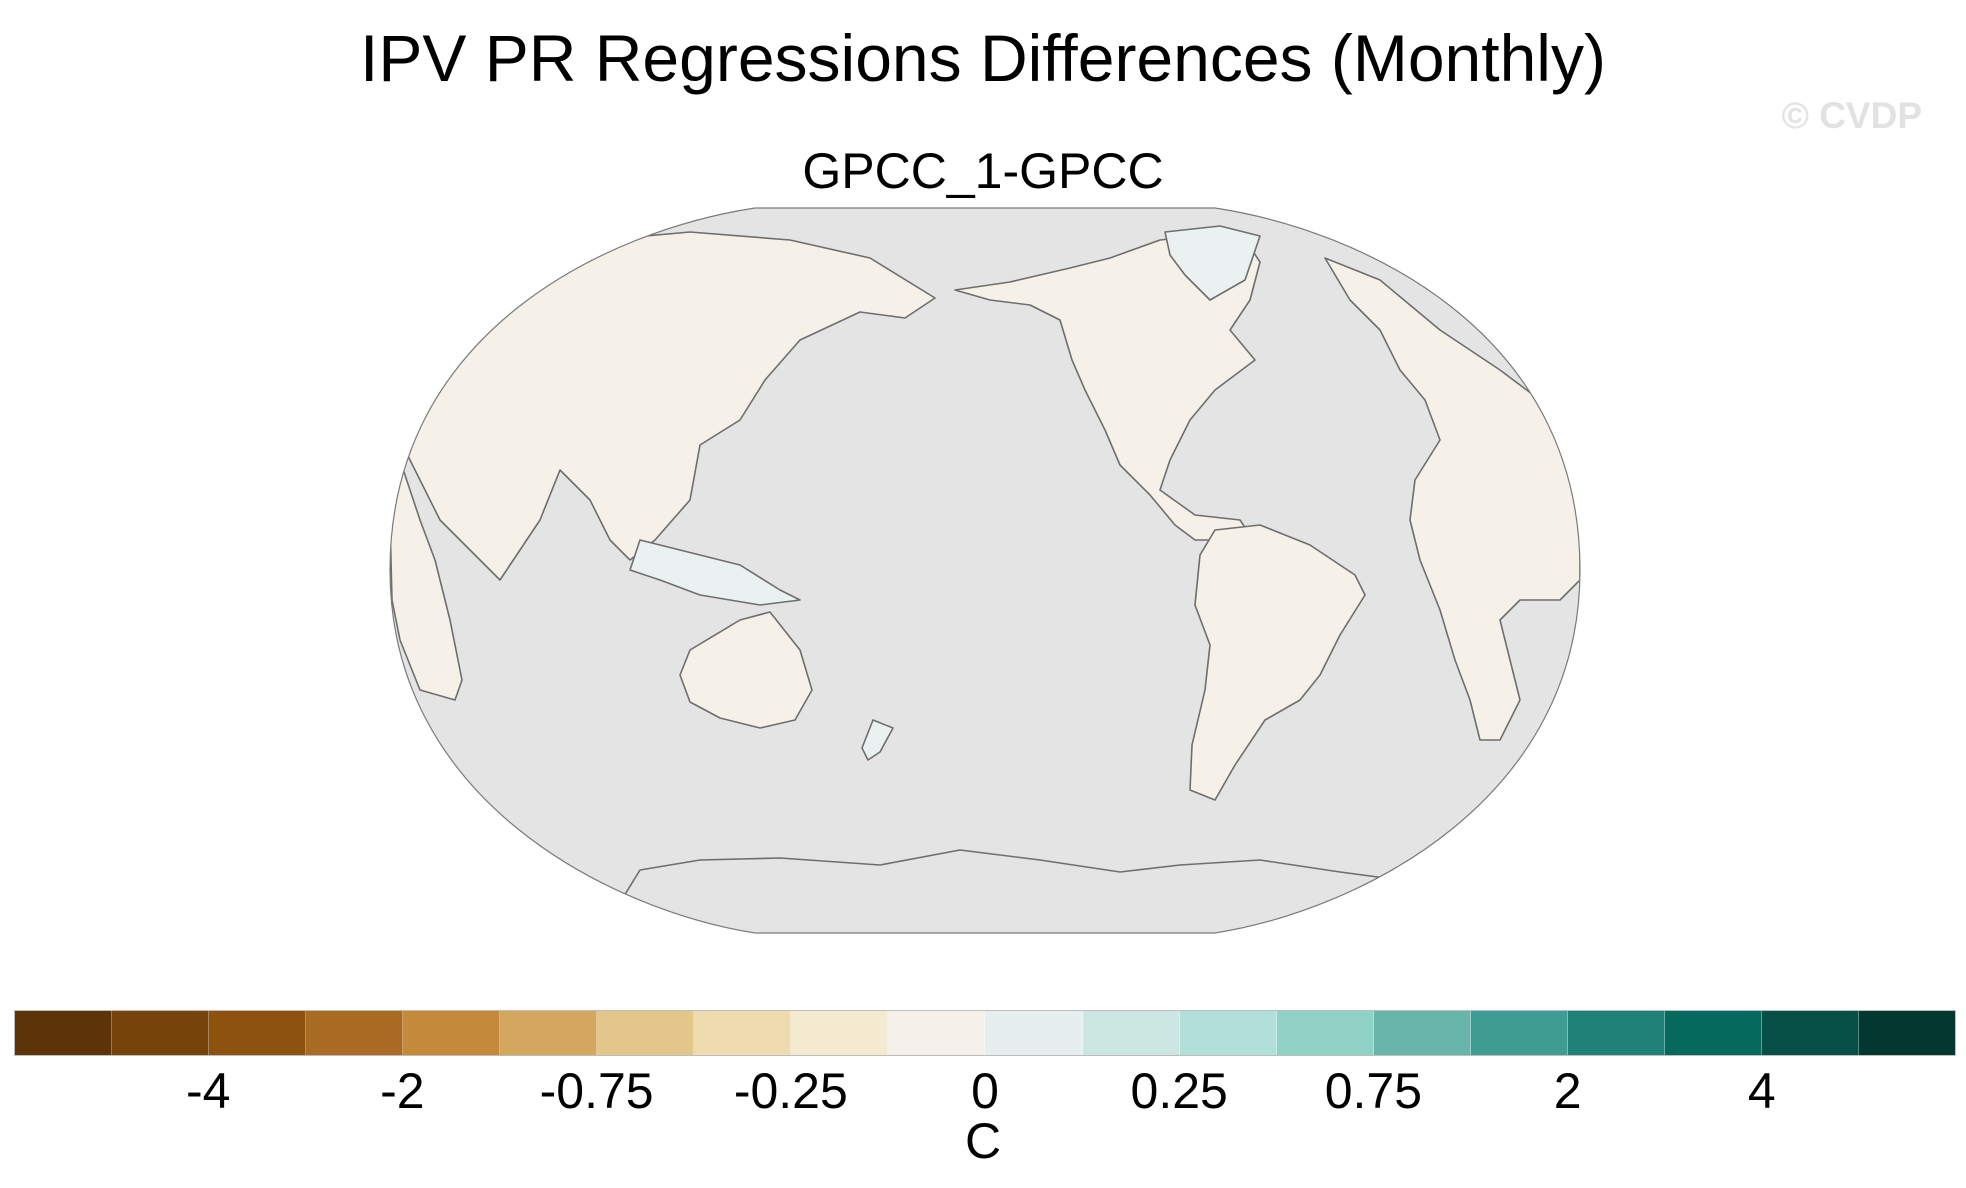  Describe the element at coordinates (877, 740) in the screenshot. I see `new-zealand` at that location.